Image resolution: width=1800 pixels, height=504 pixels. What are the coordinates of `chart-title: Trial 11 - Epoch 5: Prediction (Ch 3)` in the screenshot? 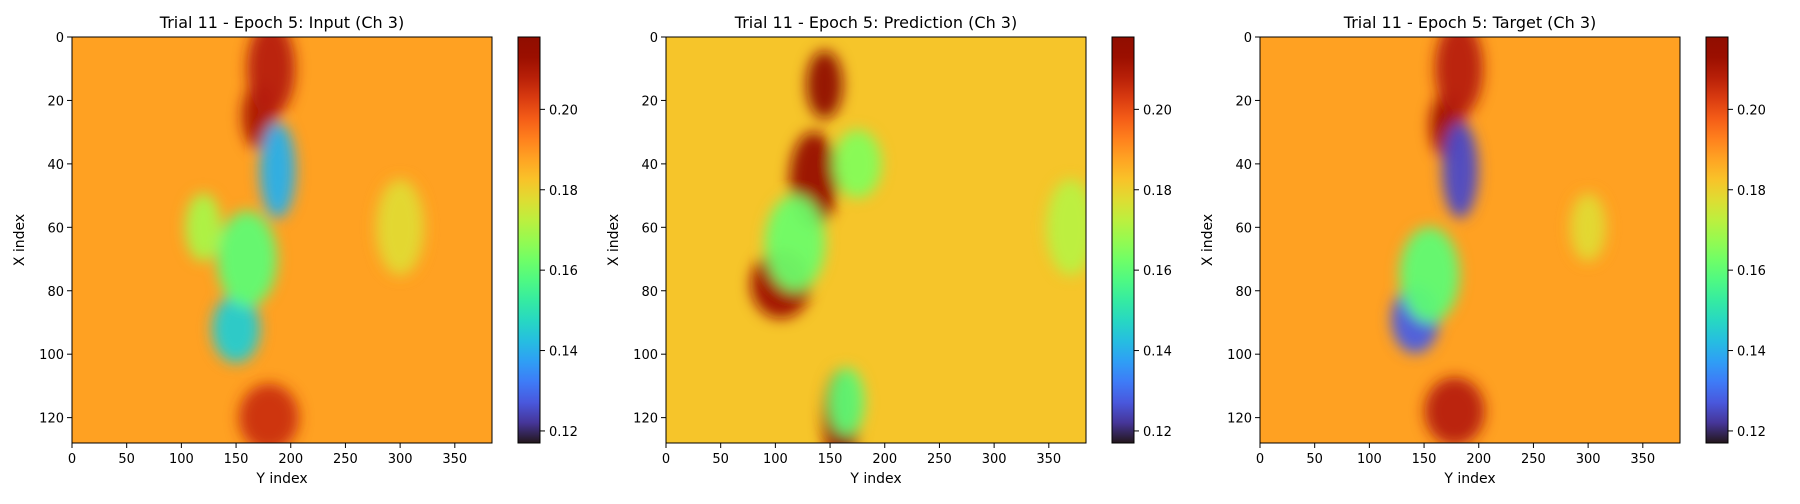 It's located at (875, 22).